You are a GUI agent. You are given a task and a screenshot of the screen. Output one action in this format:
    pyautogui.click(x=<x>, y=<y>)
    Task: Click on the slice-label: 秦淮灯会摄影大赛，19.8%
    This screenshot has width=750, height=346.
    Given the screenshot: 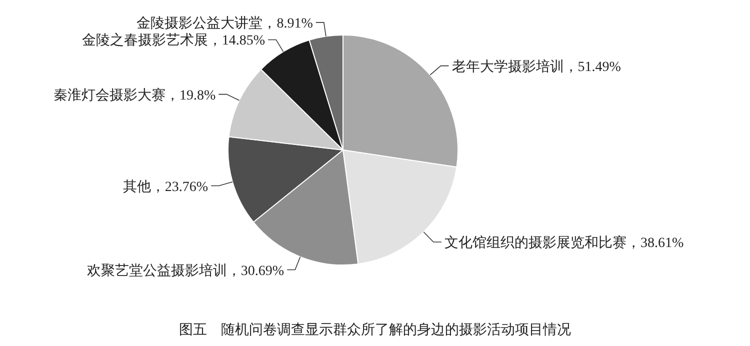 What is the action you would take?
    pyautogui.click(x=134, y=95)
    